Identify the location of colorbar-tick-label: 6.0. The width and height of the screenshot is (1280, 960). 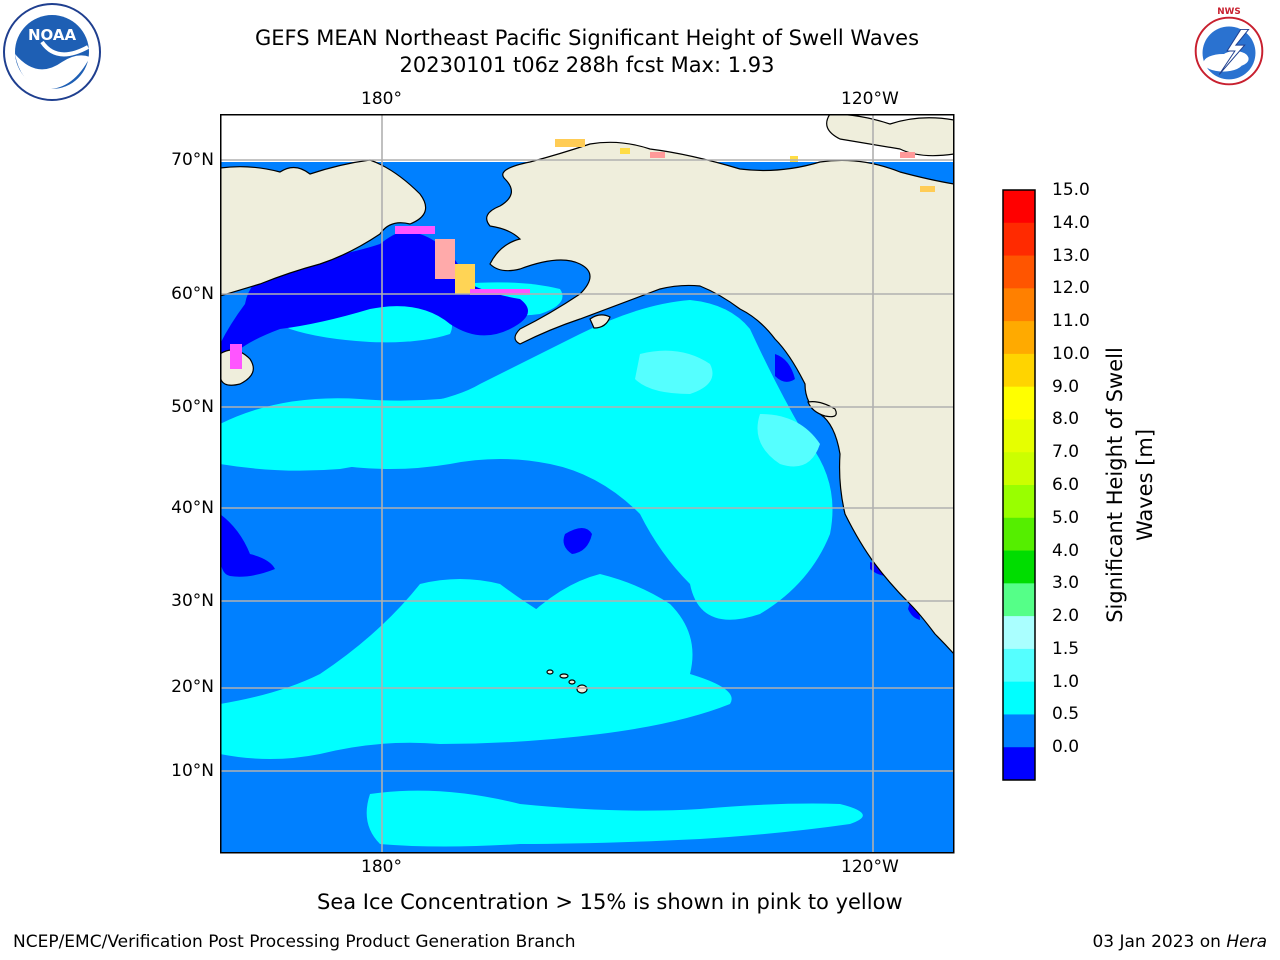
(1066, 485).